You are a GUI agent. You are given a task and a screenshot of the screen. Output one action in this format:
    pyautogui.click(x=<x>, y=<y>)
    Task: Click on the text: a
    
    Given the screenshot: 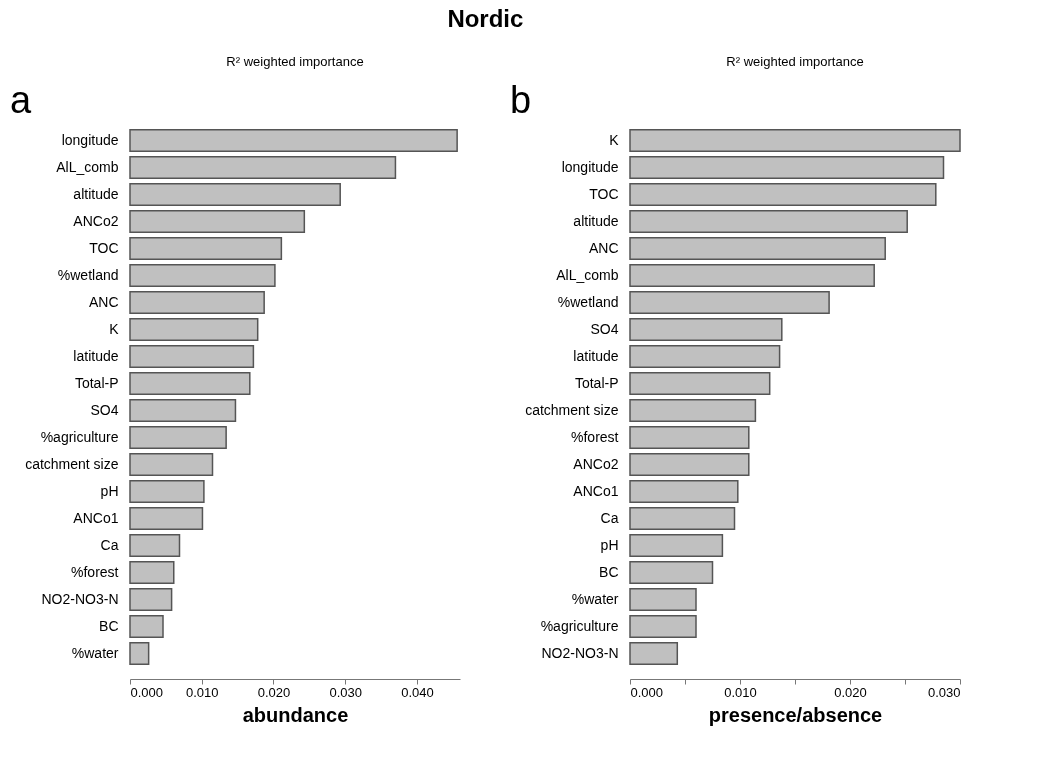 What is the action you would take?
    pyautogui.click(x=21, y=100)
    